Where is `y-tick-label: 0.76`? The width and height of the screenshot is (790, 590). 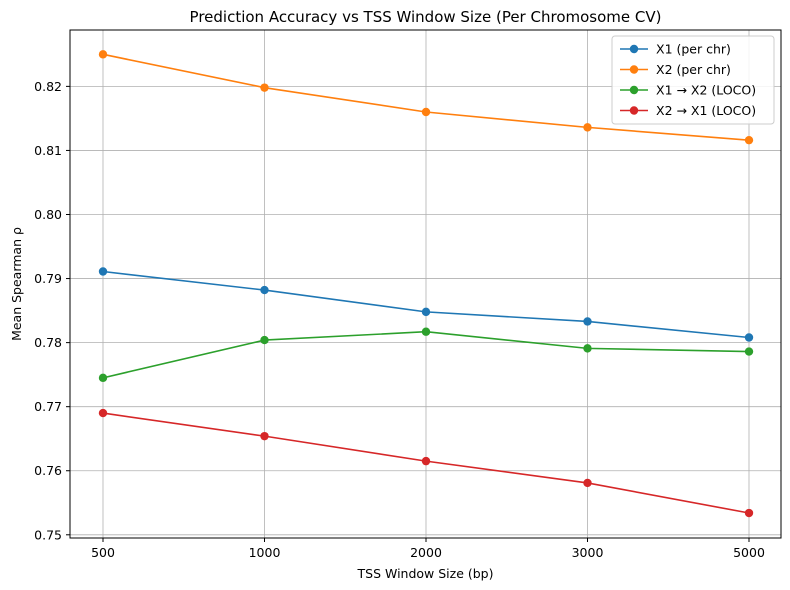
y-tick-label: 0.76 is located at coordinates (48, 470).